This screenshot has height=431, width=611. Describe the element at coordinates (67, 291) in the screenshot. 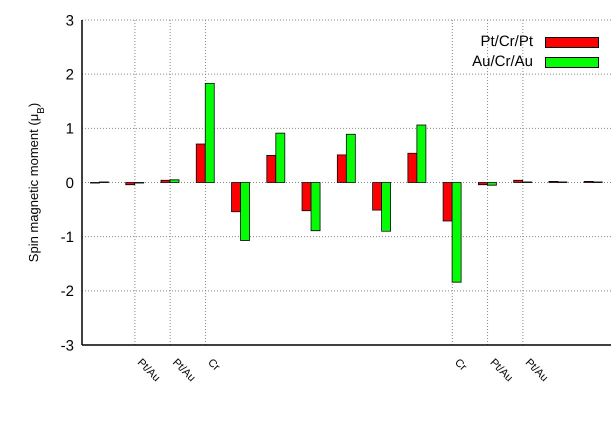

I see `y-tick-label: -2` at that location.